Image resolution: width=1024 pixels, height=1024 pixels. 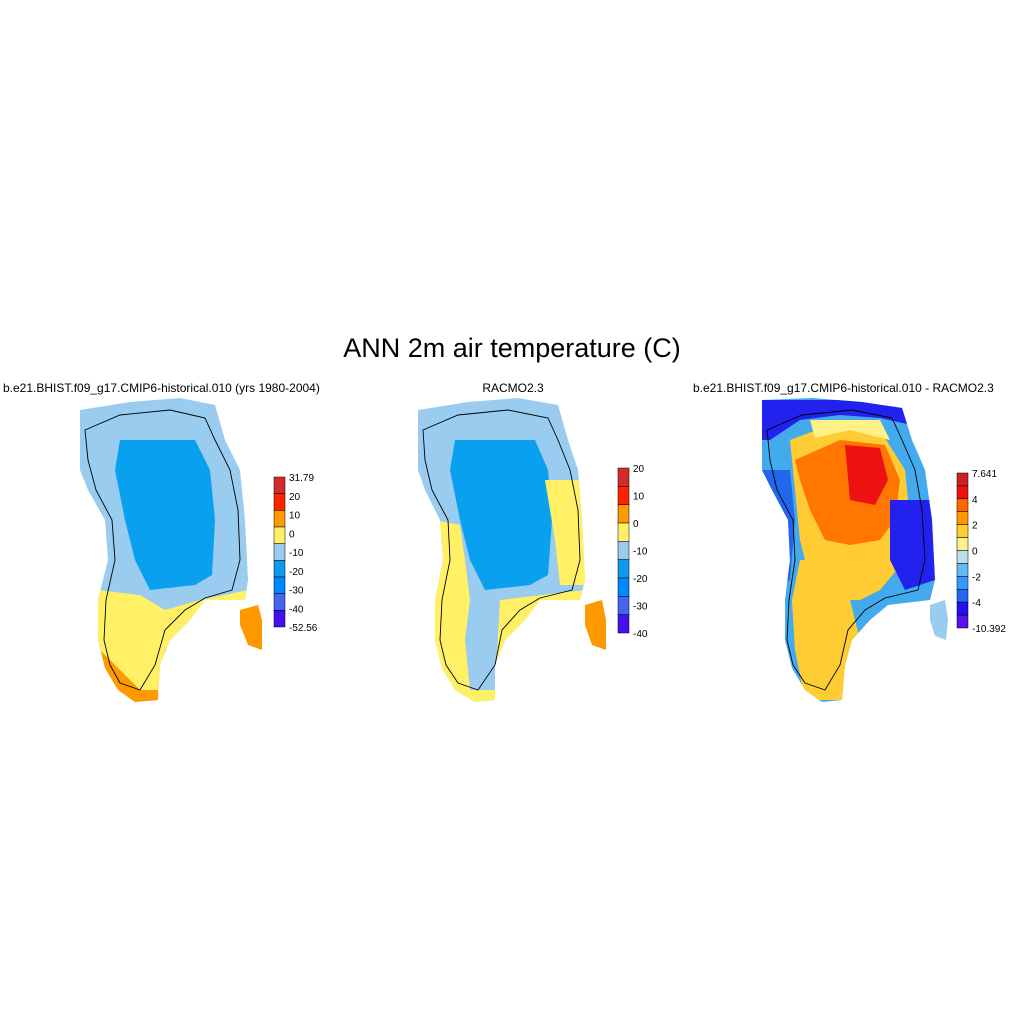 I want to click on island-east, so click(x=251, y=627).